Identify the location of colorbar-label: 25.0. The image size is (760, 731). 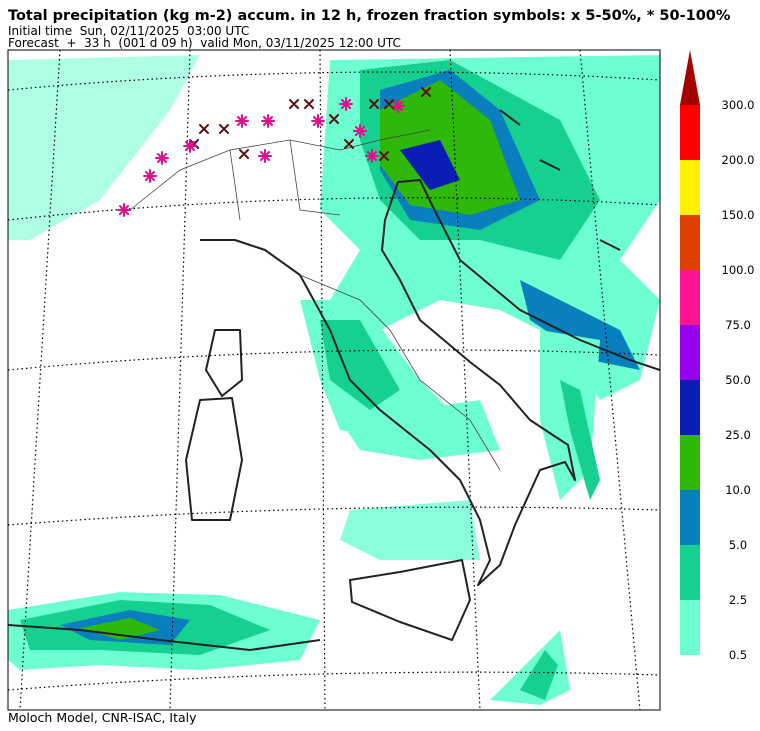
(738, 435).